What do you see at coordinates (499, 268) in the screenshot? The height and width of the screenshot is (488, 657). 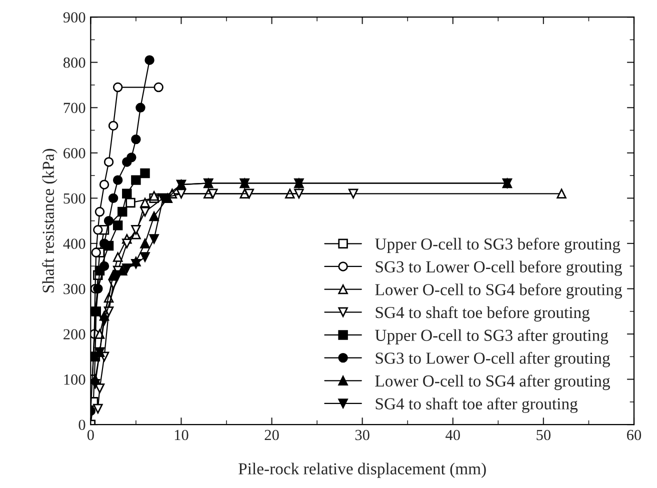 I see `legend-label: SG3 to Lower O-cell before grouting` at bounding box center [499, 268].